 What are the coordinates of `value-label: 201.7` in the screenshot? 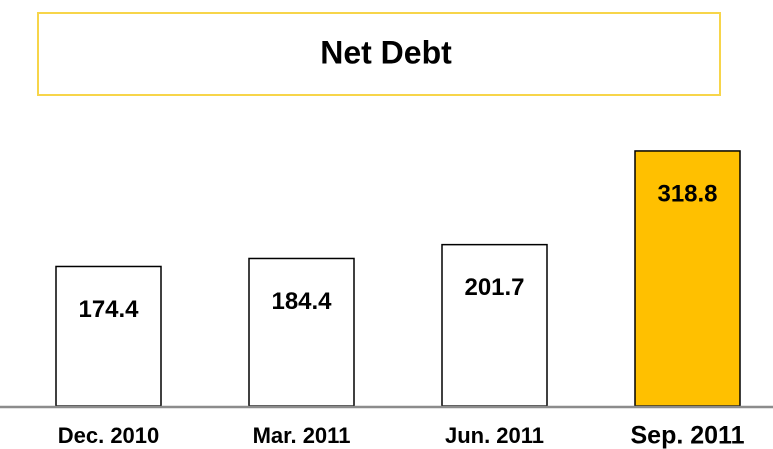 It's located at (494, 287).